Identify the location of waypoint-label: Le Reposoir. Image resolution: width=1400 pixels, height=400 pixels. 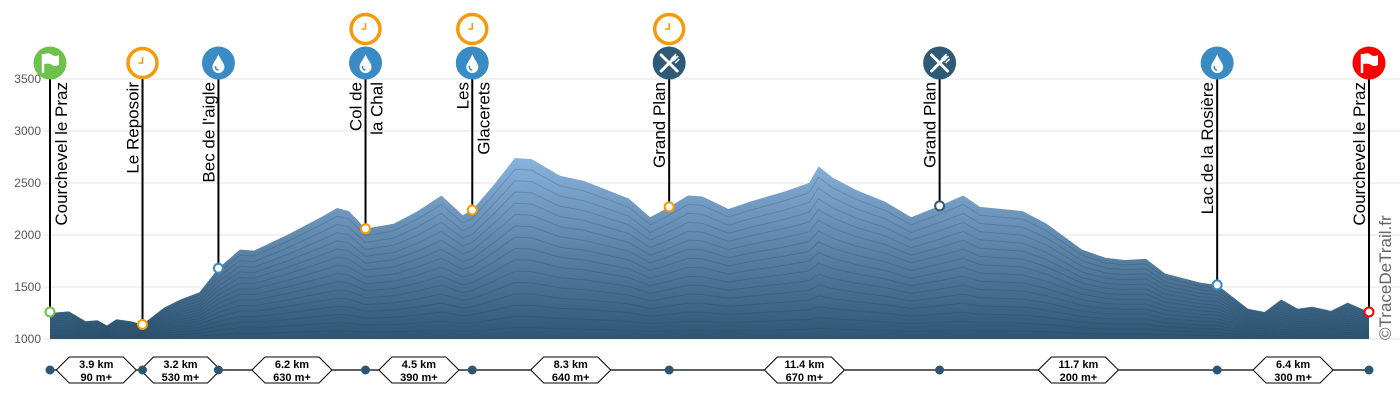
(133, 128).